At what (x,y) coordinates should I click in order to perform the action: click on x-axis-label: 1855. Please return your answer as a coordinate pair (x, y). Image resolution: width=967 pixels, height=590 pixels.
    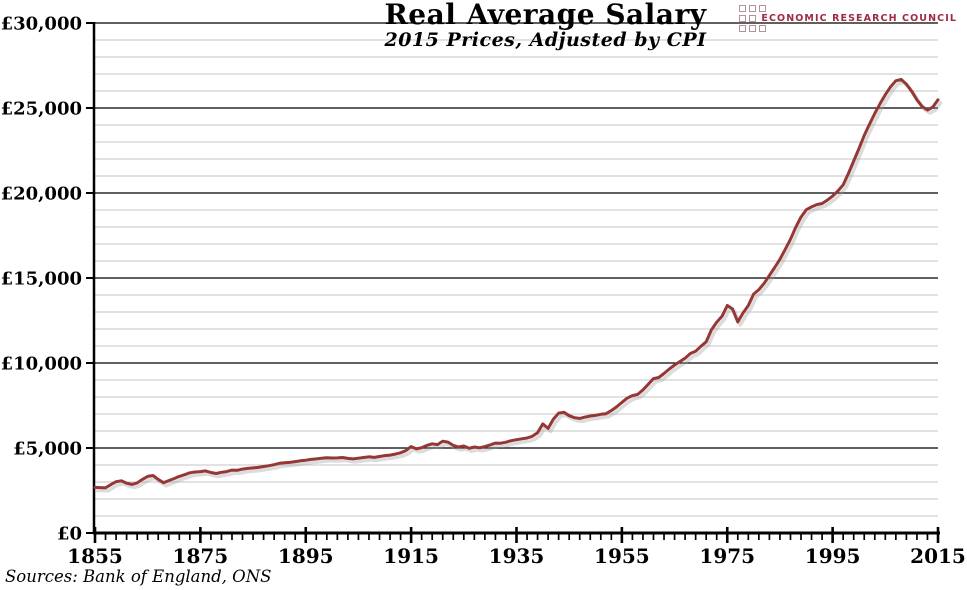
    Looking at the image, I should click on (95, 556).